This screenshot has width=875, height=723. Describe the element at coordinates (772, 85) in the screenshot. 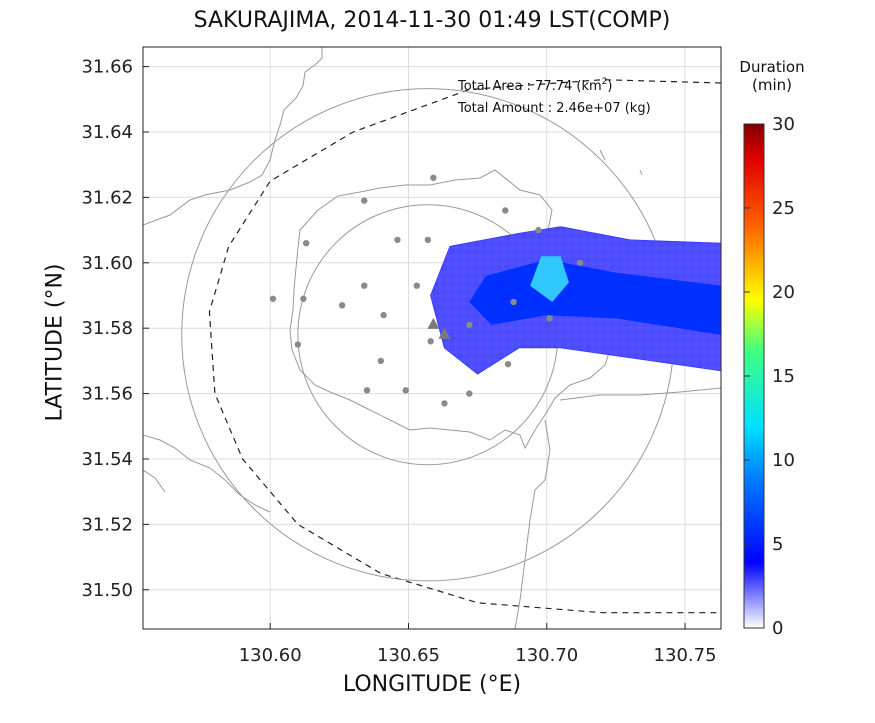

I see `colorbar-title-line2: (min)` at that location.